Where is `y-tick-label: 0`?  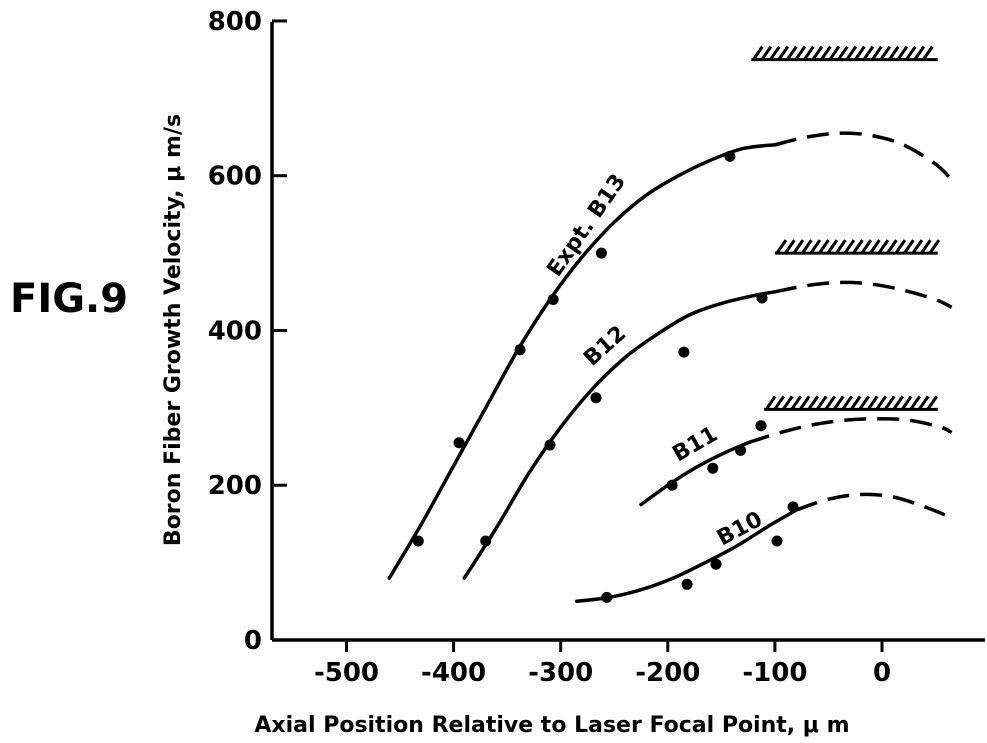
y-tick-label: 0 is located at coordinates (253, 641).